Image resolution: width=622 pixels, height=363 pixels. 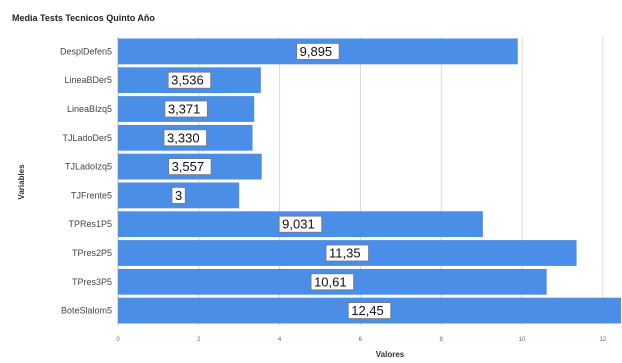 I want to click on data-label: 9,031, so click(x=298, y=224).